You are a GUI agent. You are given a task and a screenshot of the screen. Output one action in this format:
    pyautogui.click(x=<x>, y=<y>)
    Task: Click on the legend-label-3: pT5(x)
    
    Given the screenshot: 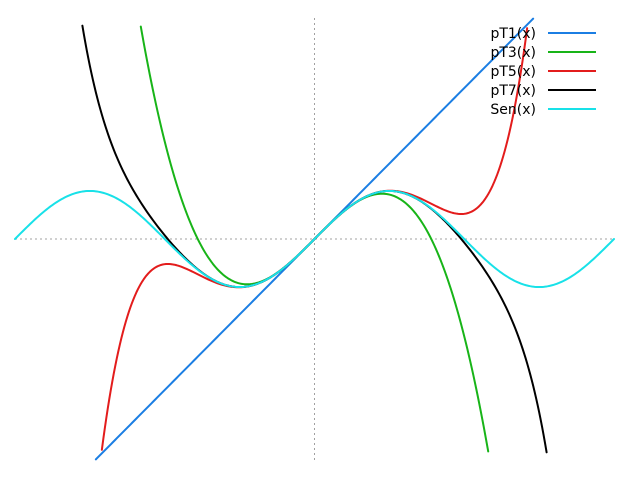 What is the action you would take?
    pyautogui.click(x=513, y=72)
    